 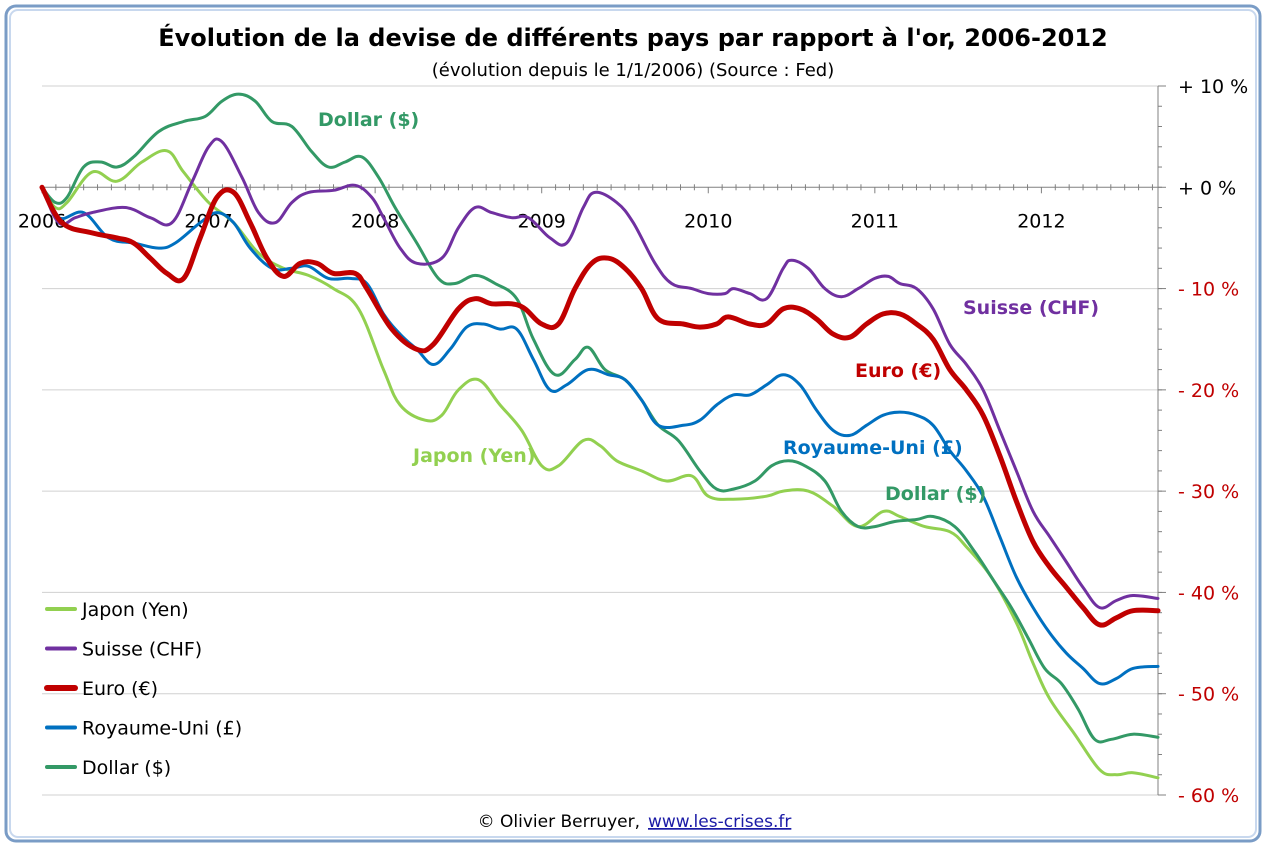 What do you see at coordinates (126, 768) in the screenshot?
I see `legend-label: Dollar ($)` at bounding box center [126, 768].